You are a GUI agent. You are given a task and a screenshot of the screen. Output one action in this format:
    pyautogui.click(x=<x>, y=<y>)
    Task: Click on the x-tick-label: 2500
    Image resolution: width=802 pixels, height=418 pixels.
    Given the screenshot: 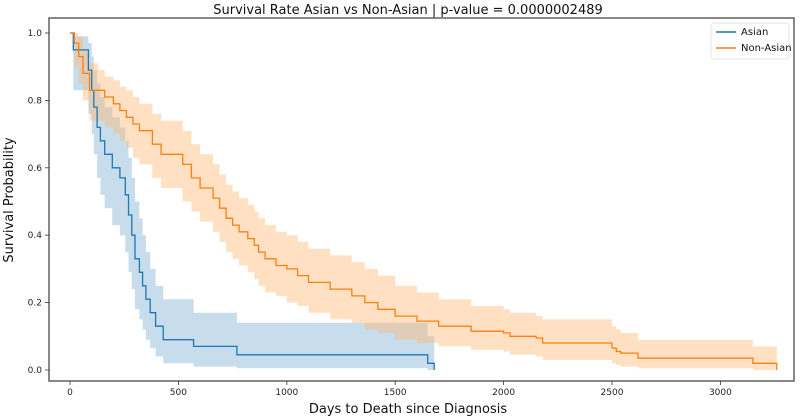 What is the action you would take?
    pyautogui.click(x=612, y=393)
    